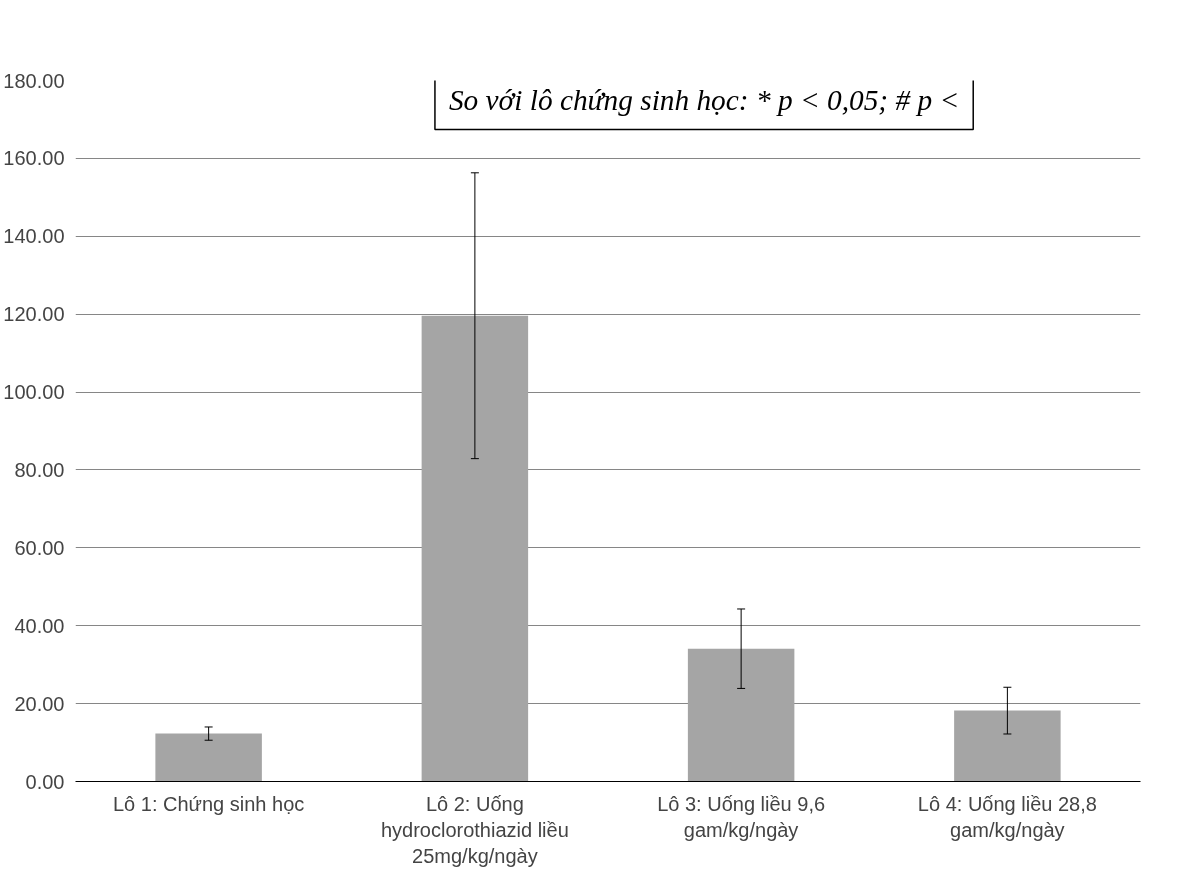 The image size is (1194, 880). I want to click on y-tick-label: 0.00, so click(45, 781).